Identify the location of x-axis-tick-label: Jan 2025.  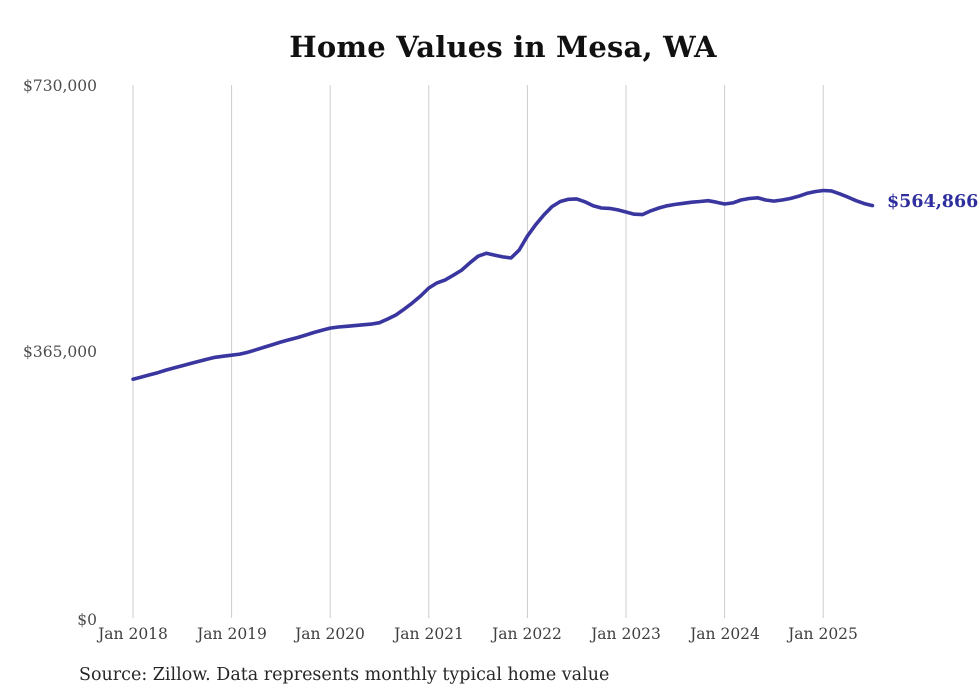
(823, 634).